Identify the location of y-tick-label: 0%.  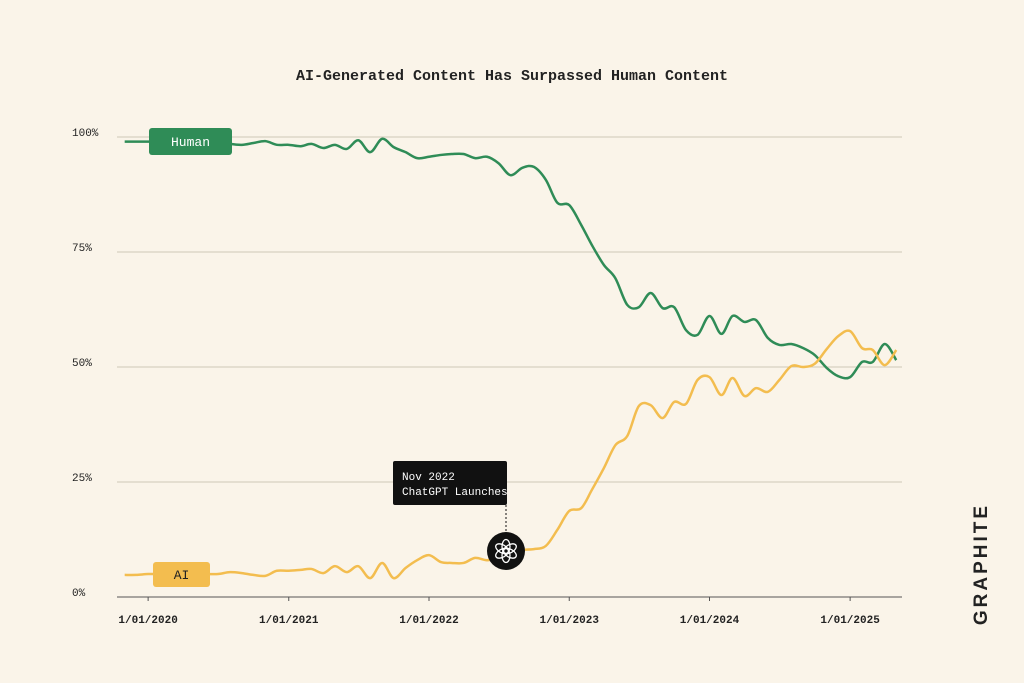
(79, 594).